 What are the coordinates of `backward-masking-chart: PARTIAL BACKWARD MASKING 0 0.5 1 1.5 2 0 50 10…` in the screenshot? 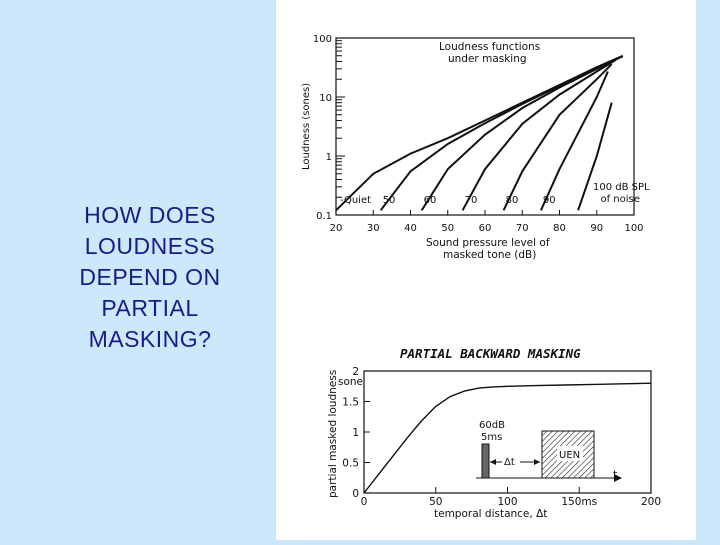 It's located at (494, 433).